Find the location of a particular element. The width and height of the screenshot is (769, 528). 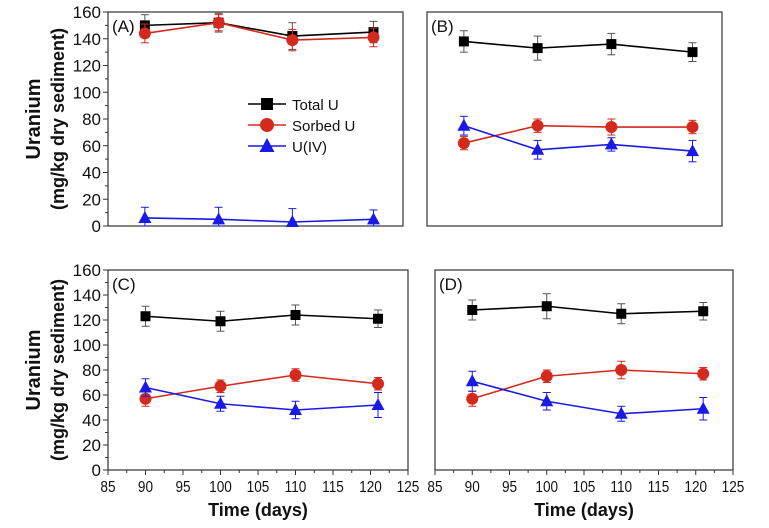

legend-label: Total U is located at coordinates (315, 105).